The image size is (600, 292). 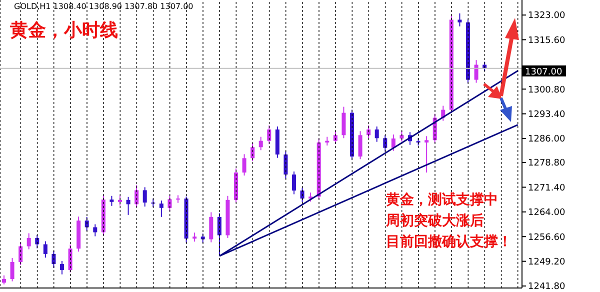 I want to click on annotation: 目前回撤确认支撑！, so click(x=449, y=242).